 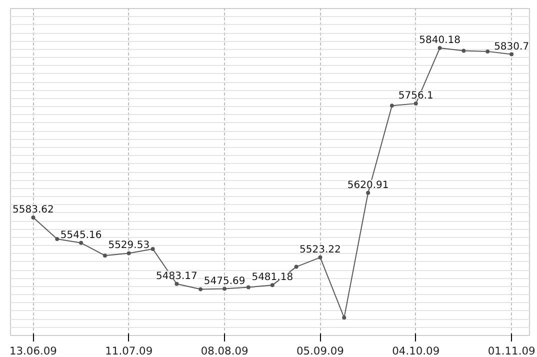 I want to click on x-tick-label: 04.10.09, so click(x=416, y=350).